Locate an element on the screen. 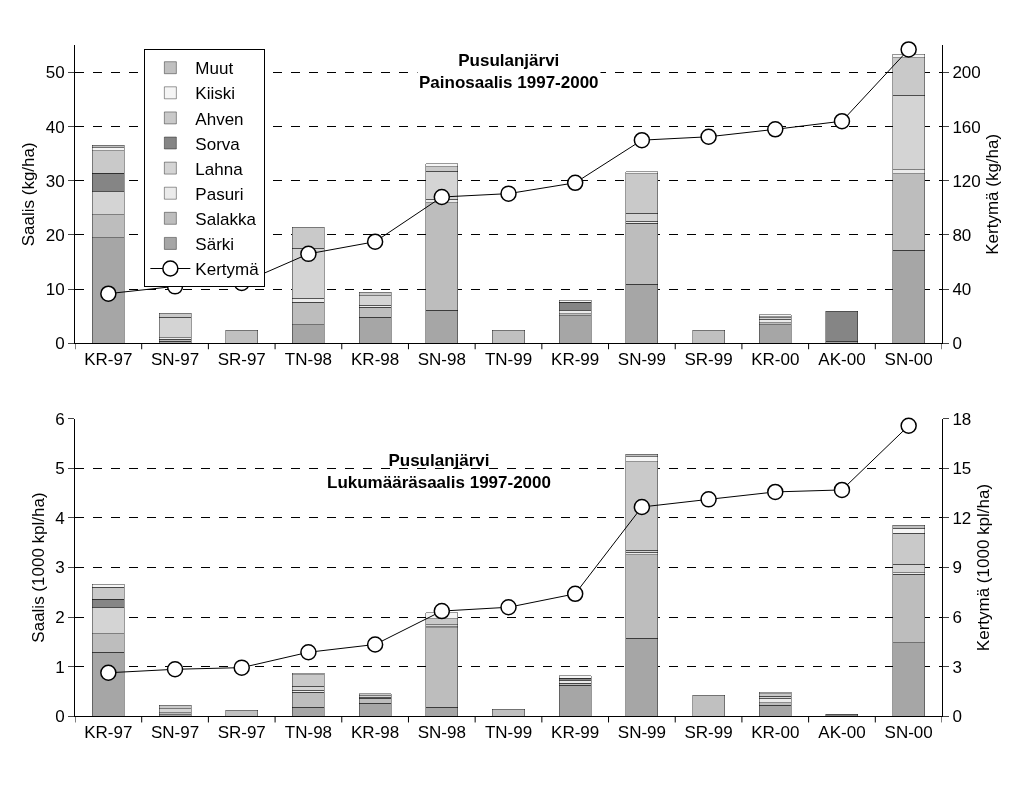  y-tick-label: 20 is located at coordinates (55, 235).